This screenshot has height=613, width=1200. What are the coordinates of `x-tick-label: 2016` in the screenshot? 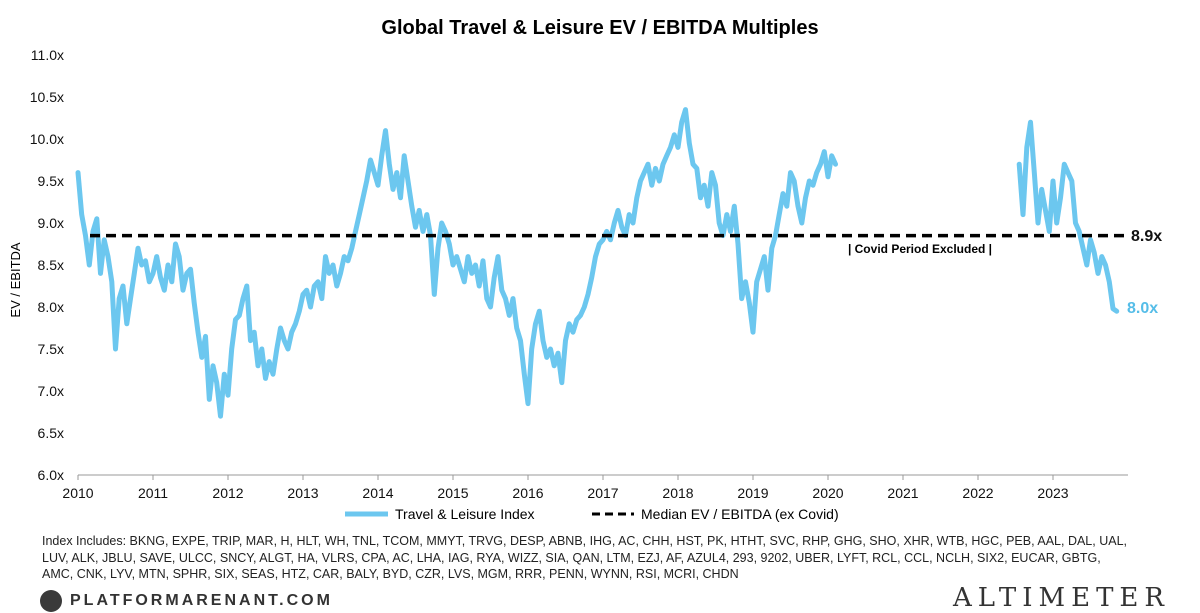 It's located at (527, 493).